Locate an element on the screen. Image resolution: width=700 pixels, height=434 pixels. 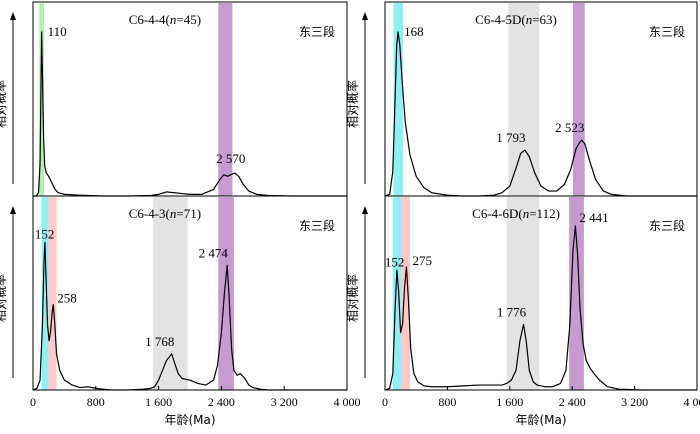
panel-title: C6-4-3(n=71) is located at coordinates (165, 213).